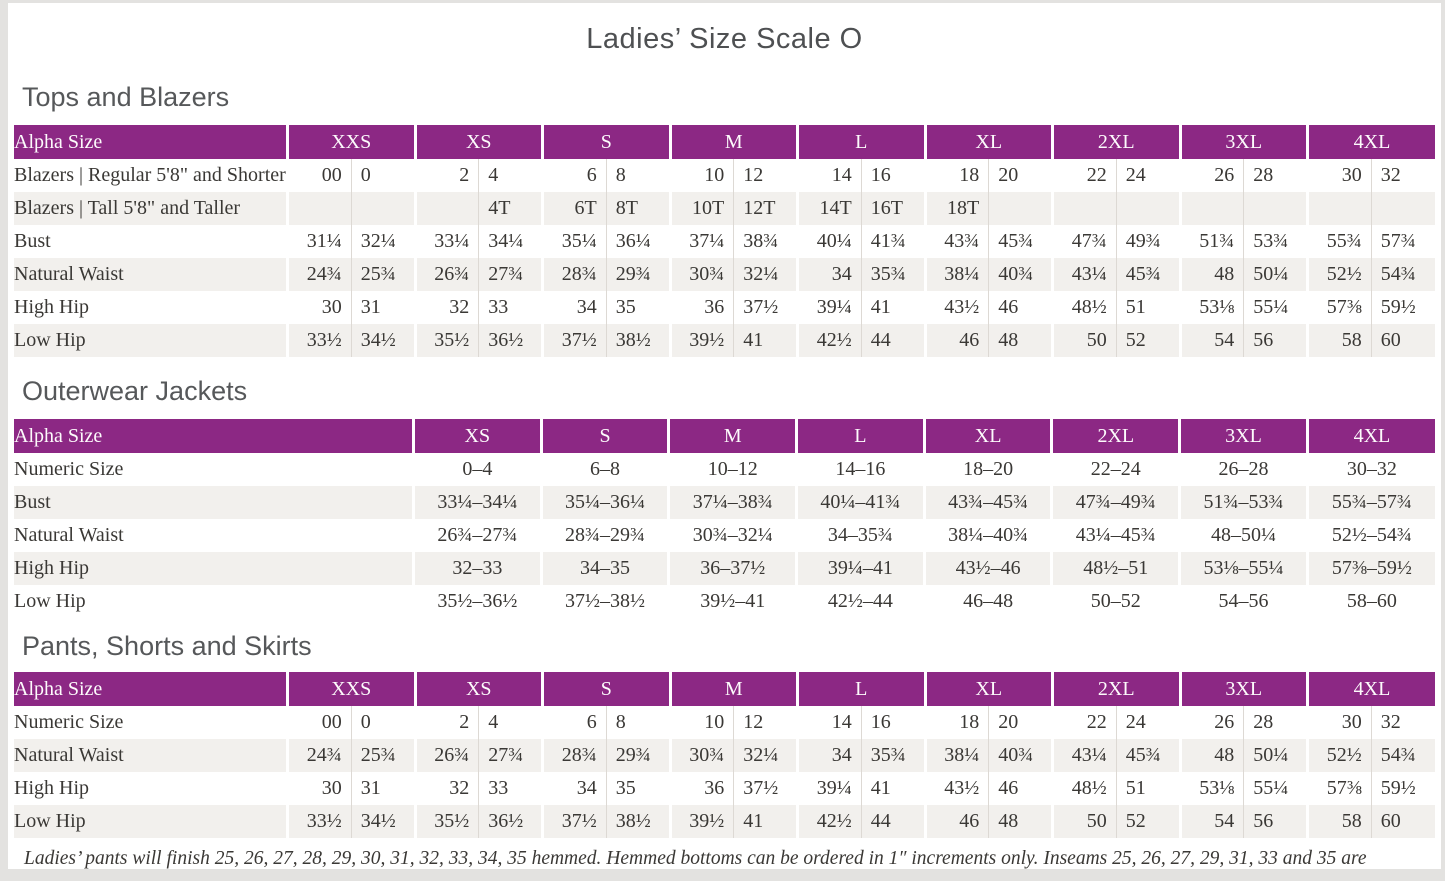 The height and width of the screenshot is (881, 1445). I want to click on size-value-cell: 37½, so click(765, 307).